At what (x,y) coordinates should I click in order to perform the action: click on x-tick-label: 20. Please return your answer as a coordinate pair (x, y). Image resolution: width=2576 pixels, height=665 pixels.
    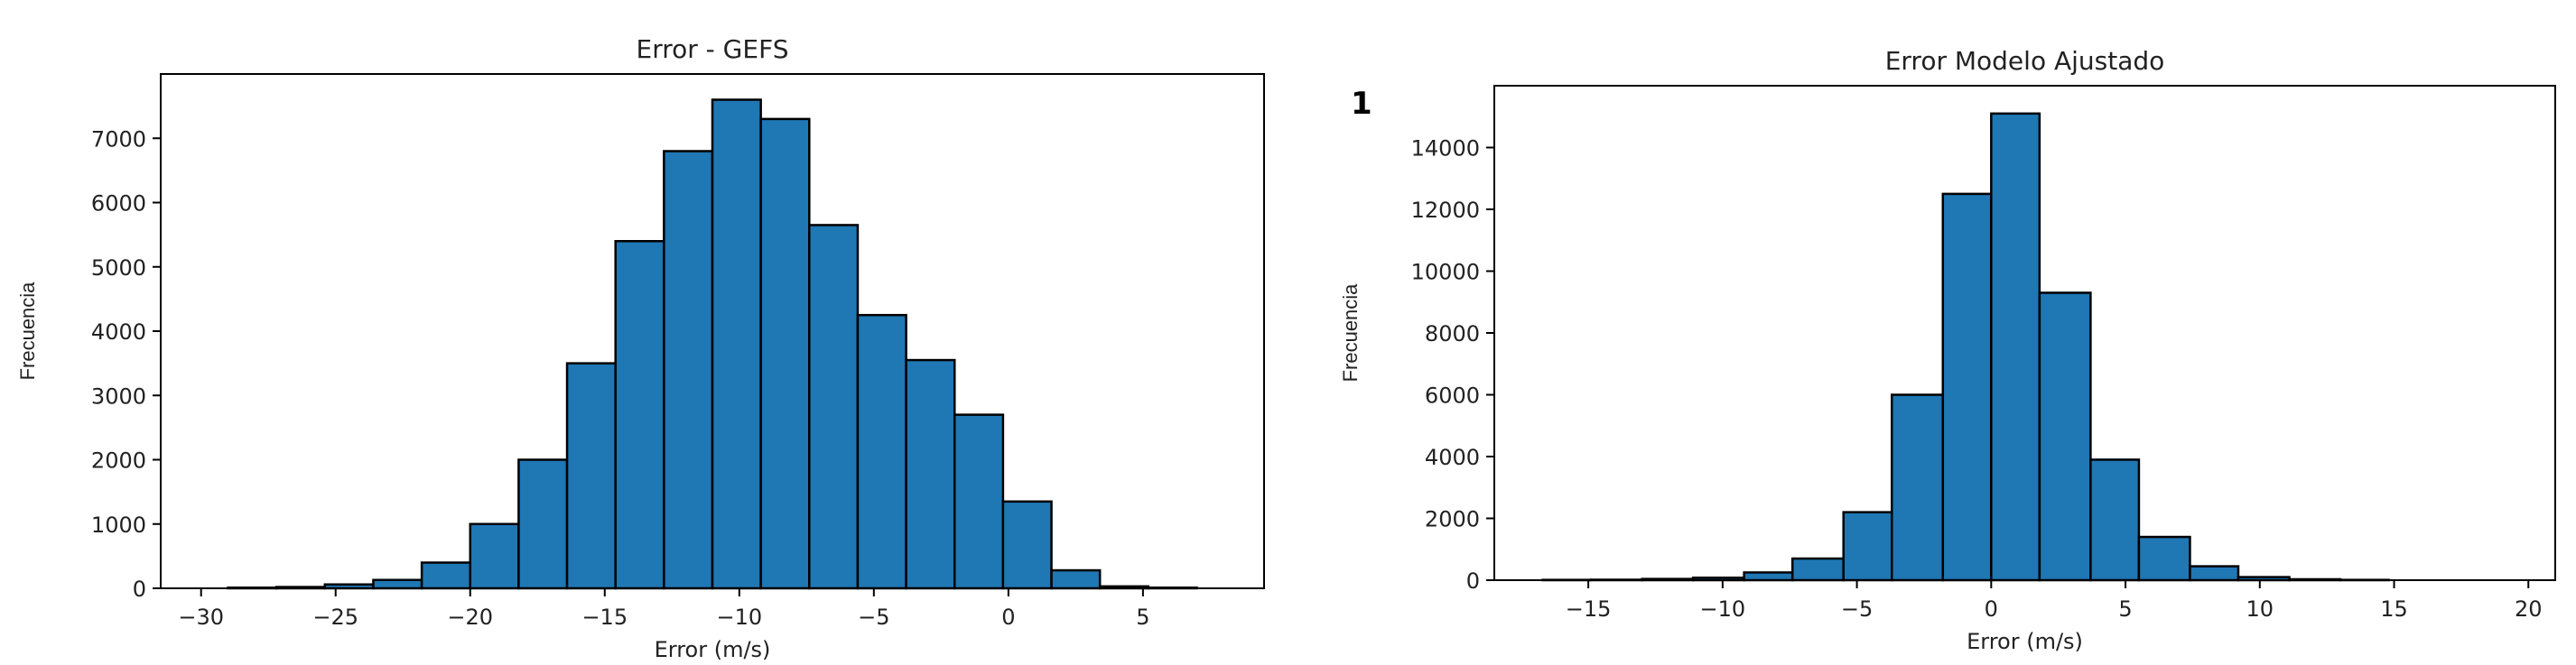
    Looking at the image, I should click on (2529, 609).